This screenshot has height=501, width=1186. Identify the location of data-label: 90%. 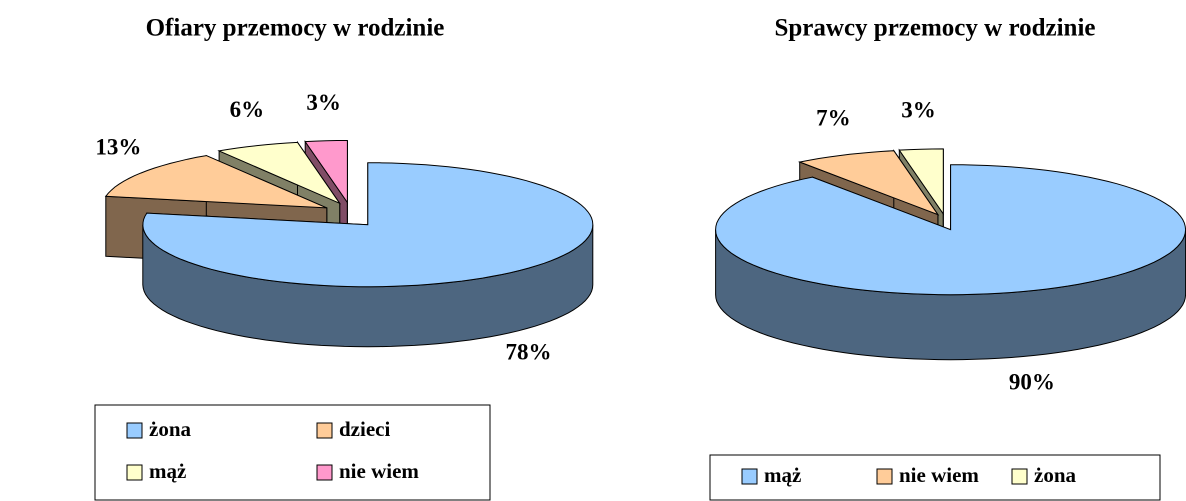
(1032, 382).